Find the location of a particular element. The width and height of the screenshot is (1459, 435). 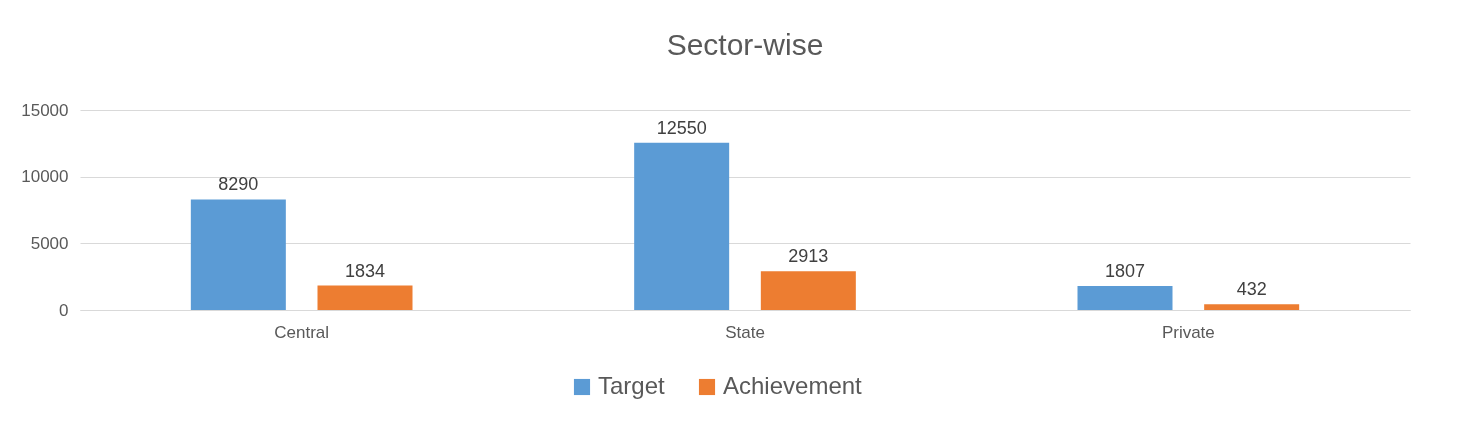

y-tick-label: 10000 is located at coordinates (45, 177).